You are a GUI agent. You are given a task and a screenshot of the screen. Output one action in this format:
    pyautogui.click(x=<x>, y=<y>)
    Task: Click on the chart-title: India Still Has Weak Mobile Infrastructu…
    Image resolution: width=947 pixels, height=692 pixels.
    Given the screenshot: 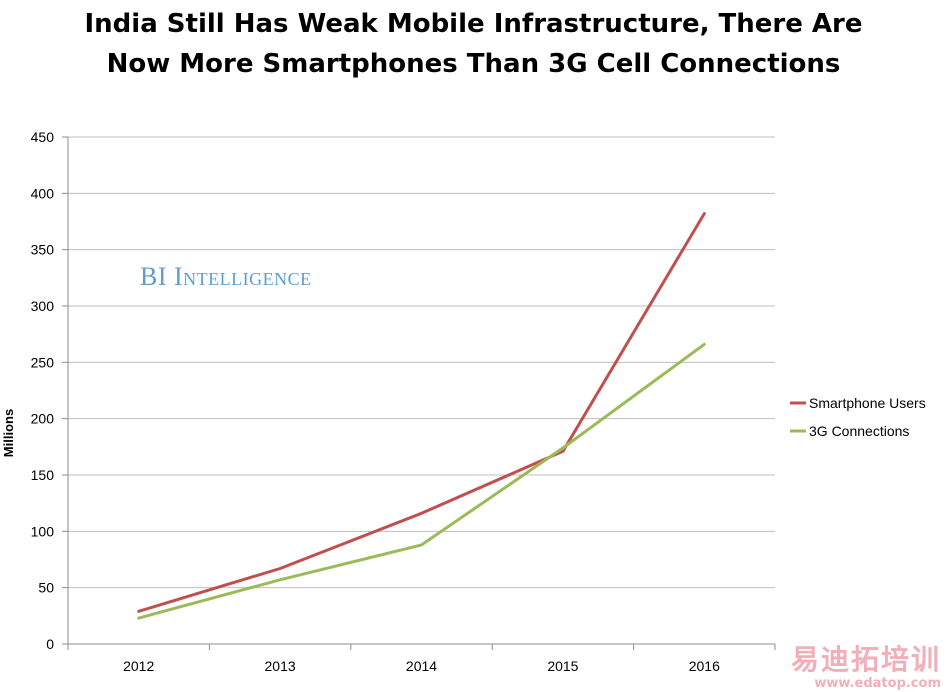 What is the action you would take?
    pyautogui.click(x=473, y=44)
    